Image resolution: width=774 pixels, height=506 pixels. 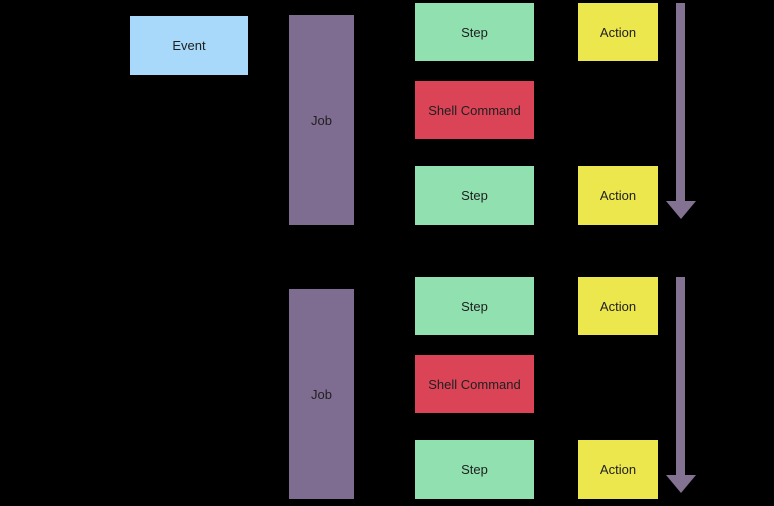 What do you see at coordinates (681, 484) in the screenshot?
I see `flow-arrow-2-down-arrowhead-icon` at bounding box center [681, 484].